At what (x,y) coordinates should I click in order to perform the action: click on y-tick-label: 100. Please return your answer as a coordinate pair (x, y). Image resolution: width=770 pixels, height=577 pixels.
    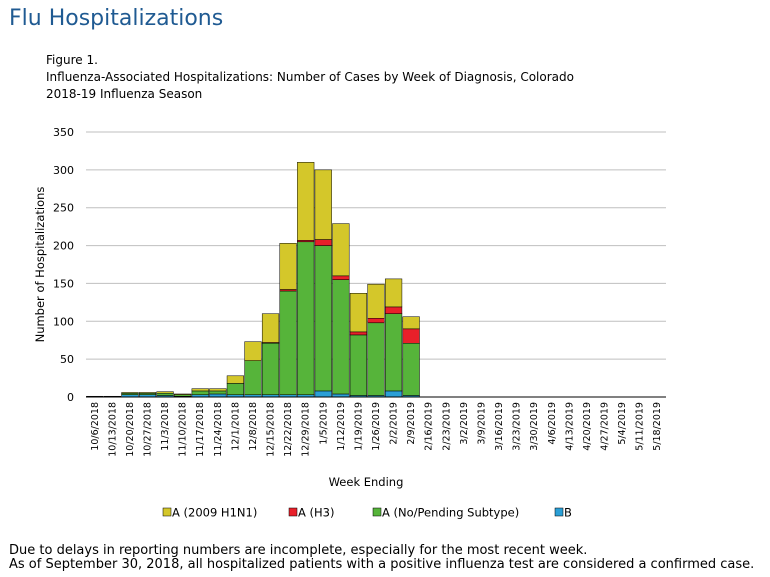
    Looking at the image, I should click on (63, 321).